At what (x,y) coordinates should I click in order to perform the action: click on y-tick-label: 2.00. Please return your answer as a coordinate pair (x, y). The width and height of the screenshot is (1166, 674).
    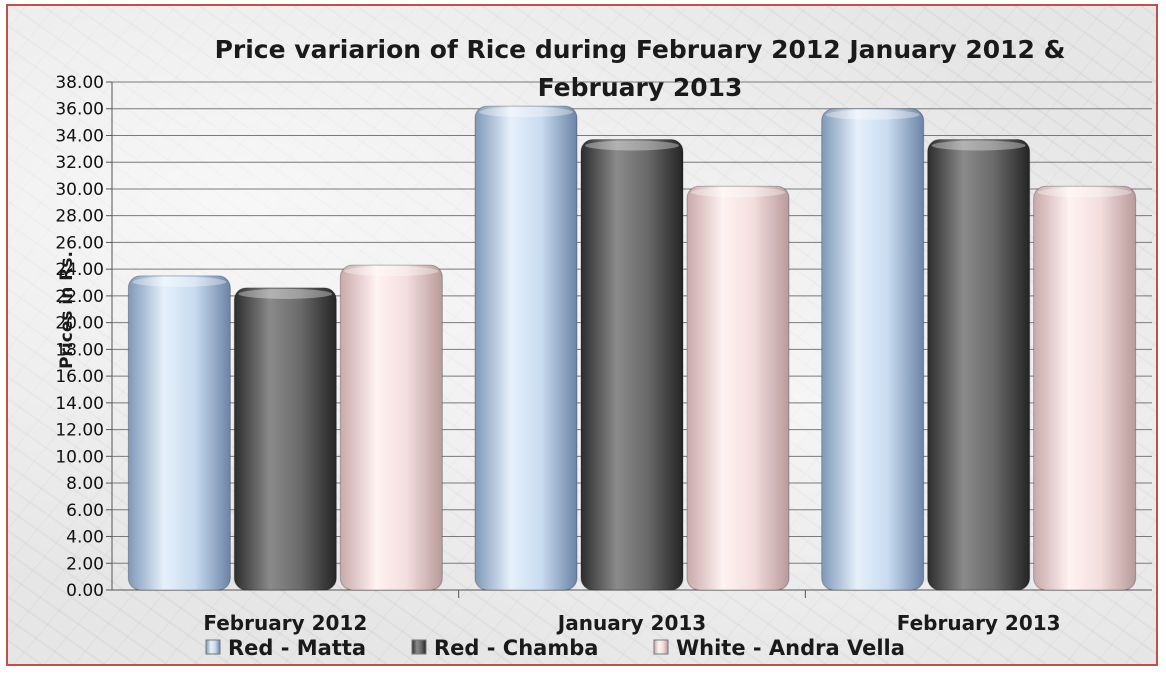
    Looking at the image, I should click on (85, 564).